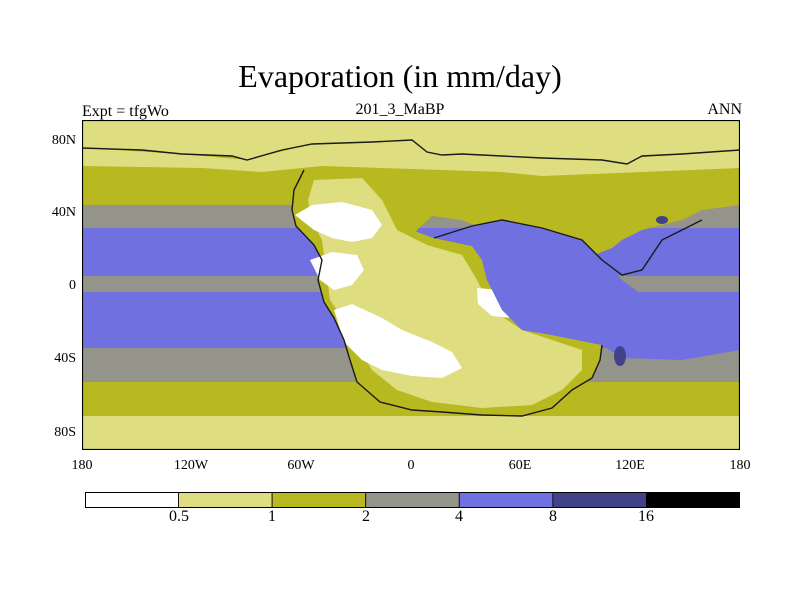  Describe the element at coordinates (398, 341) in the screenshot. I see `white-area-south` at that location.